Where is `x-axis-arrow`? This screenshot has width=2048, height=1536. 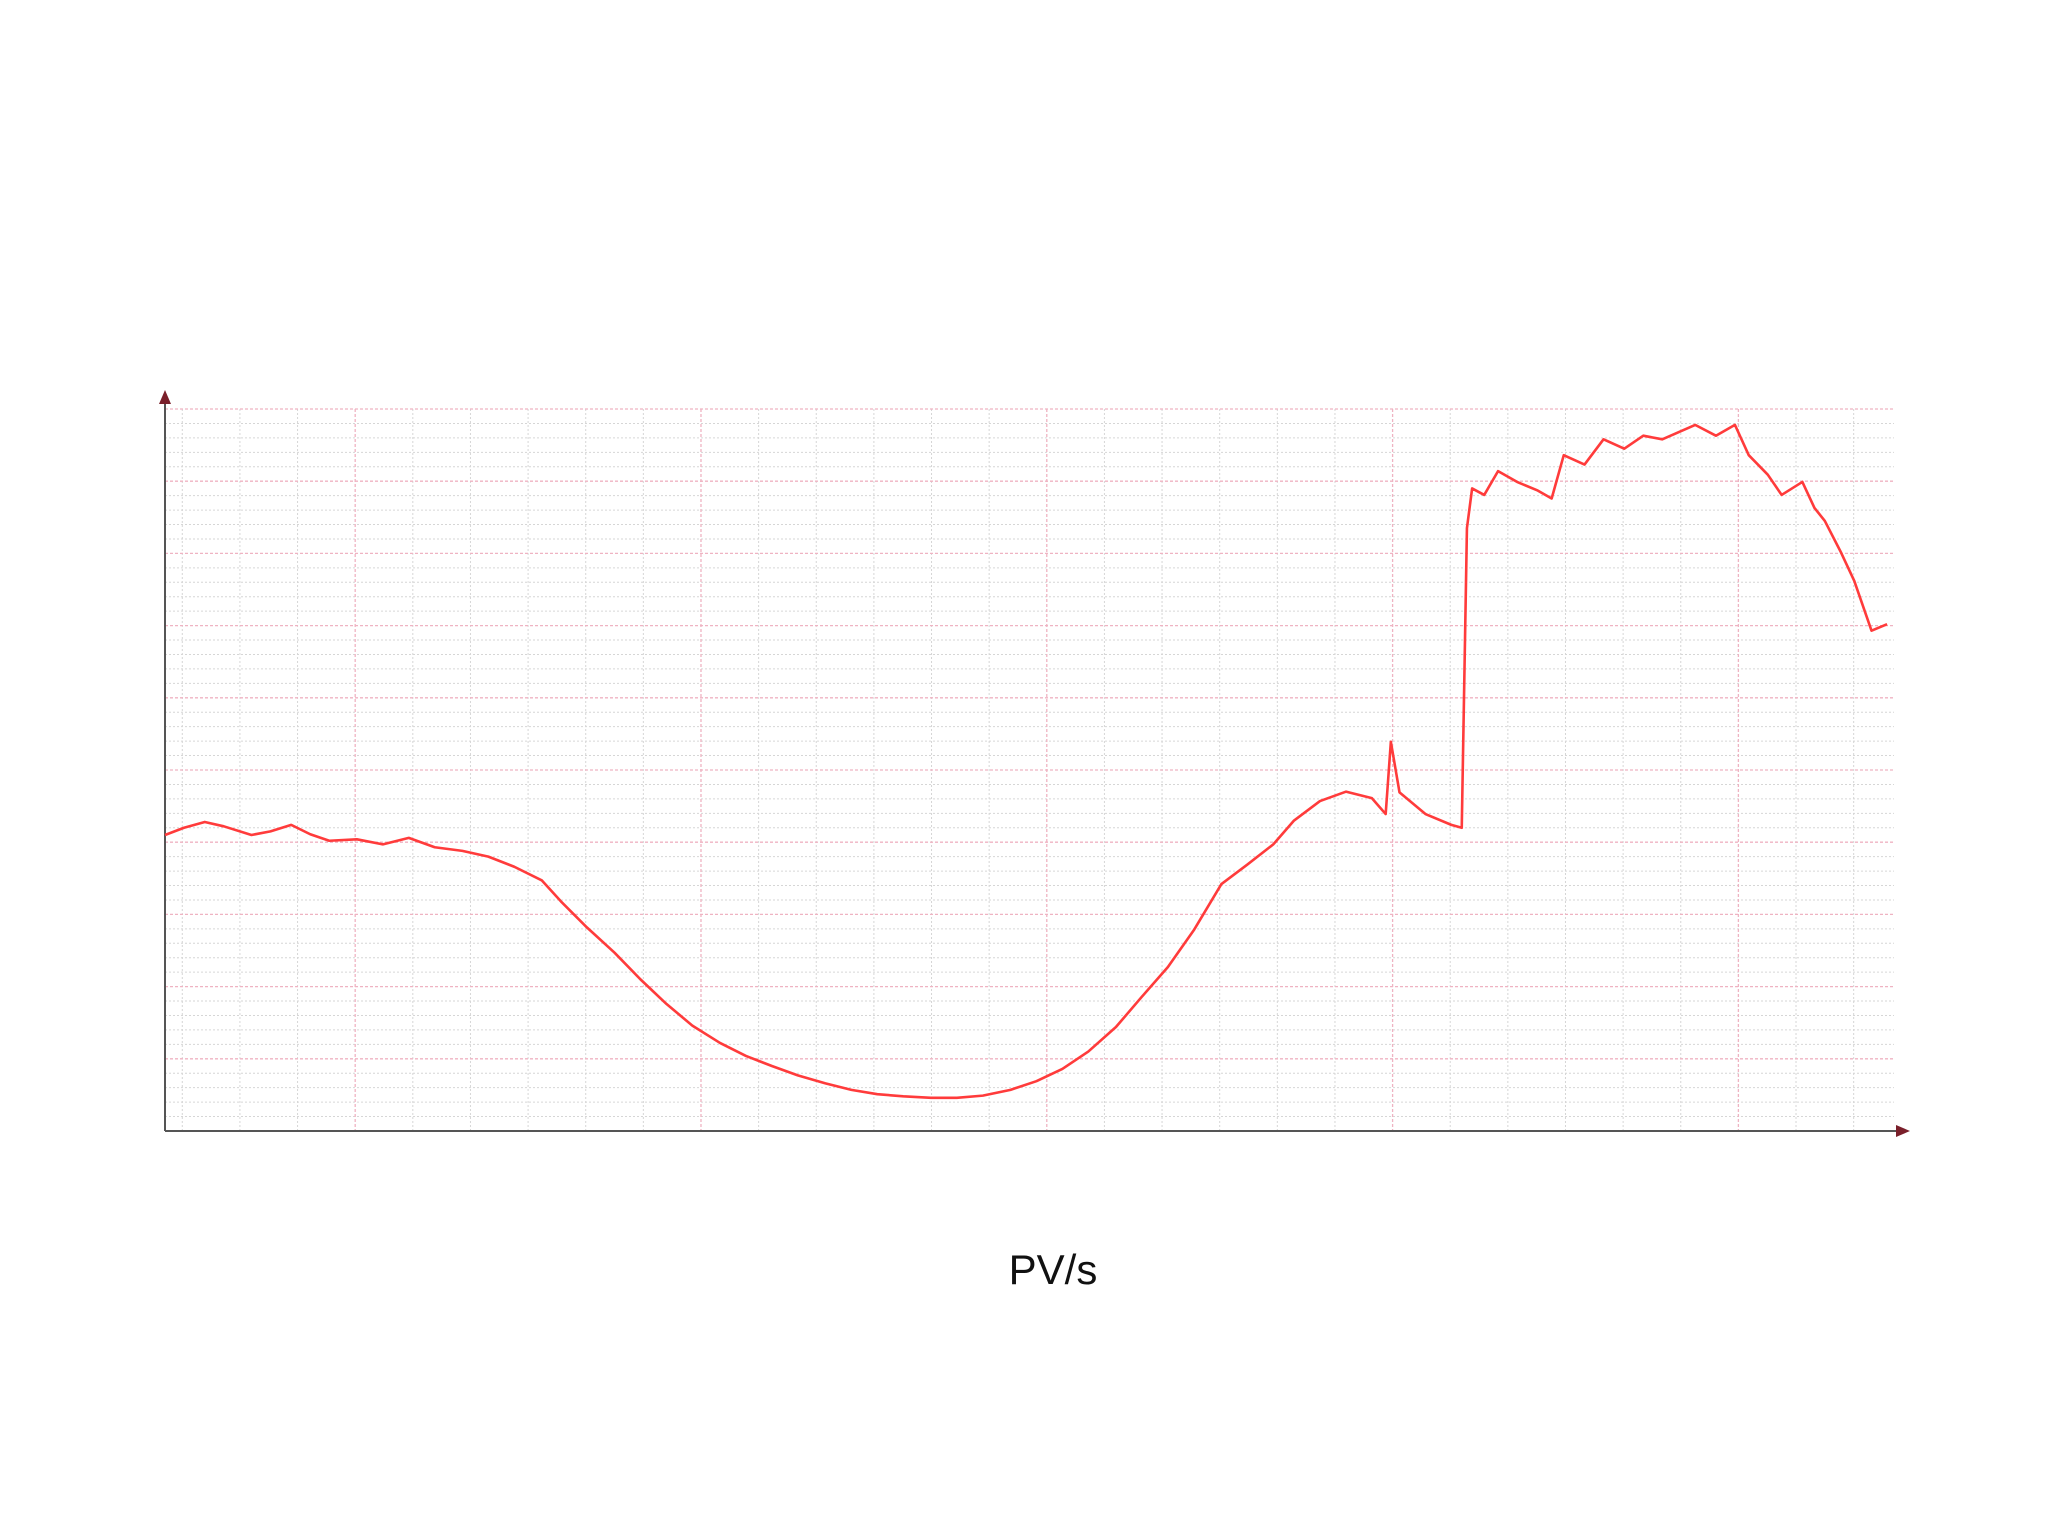 x-axis-arrow is located at coordinates (1903, 1131).